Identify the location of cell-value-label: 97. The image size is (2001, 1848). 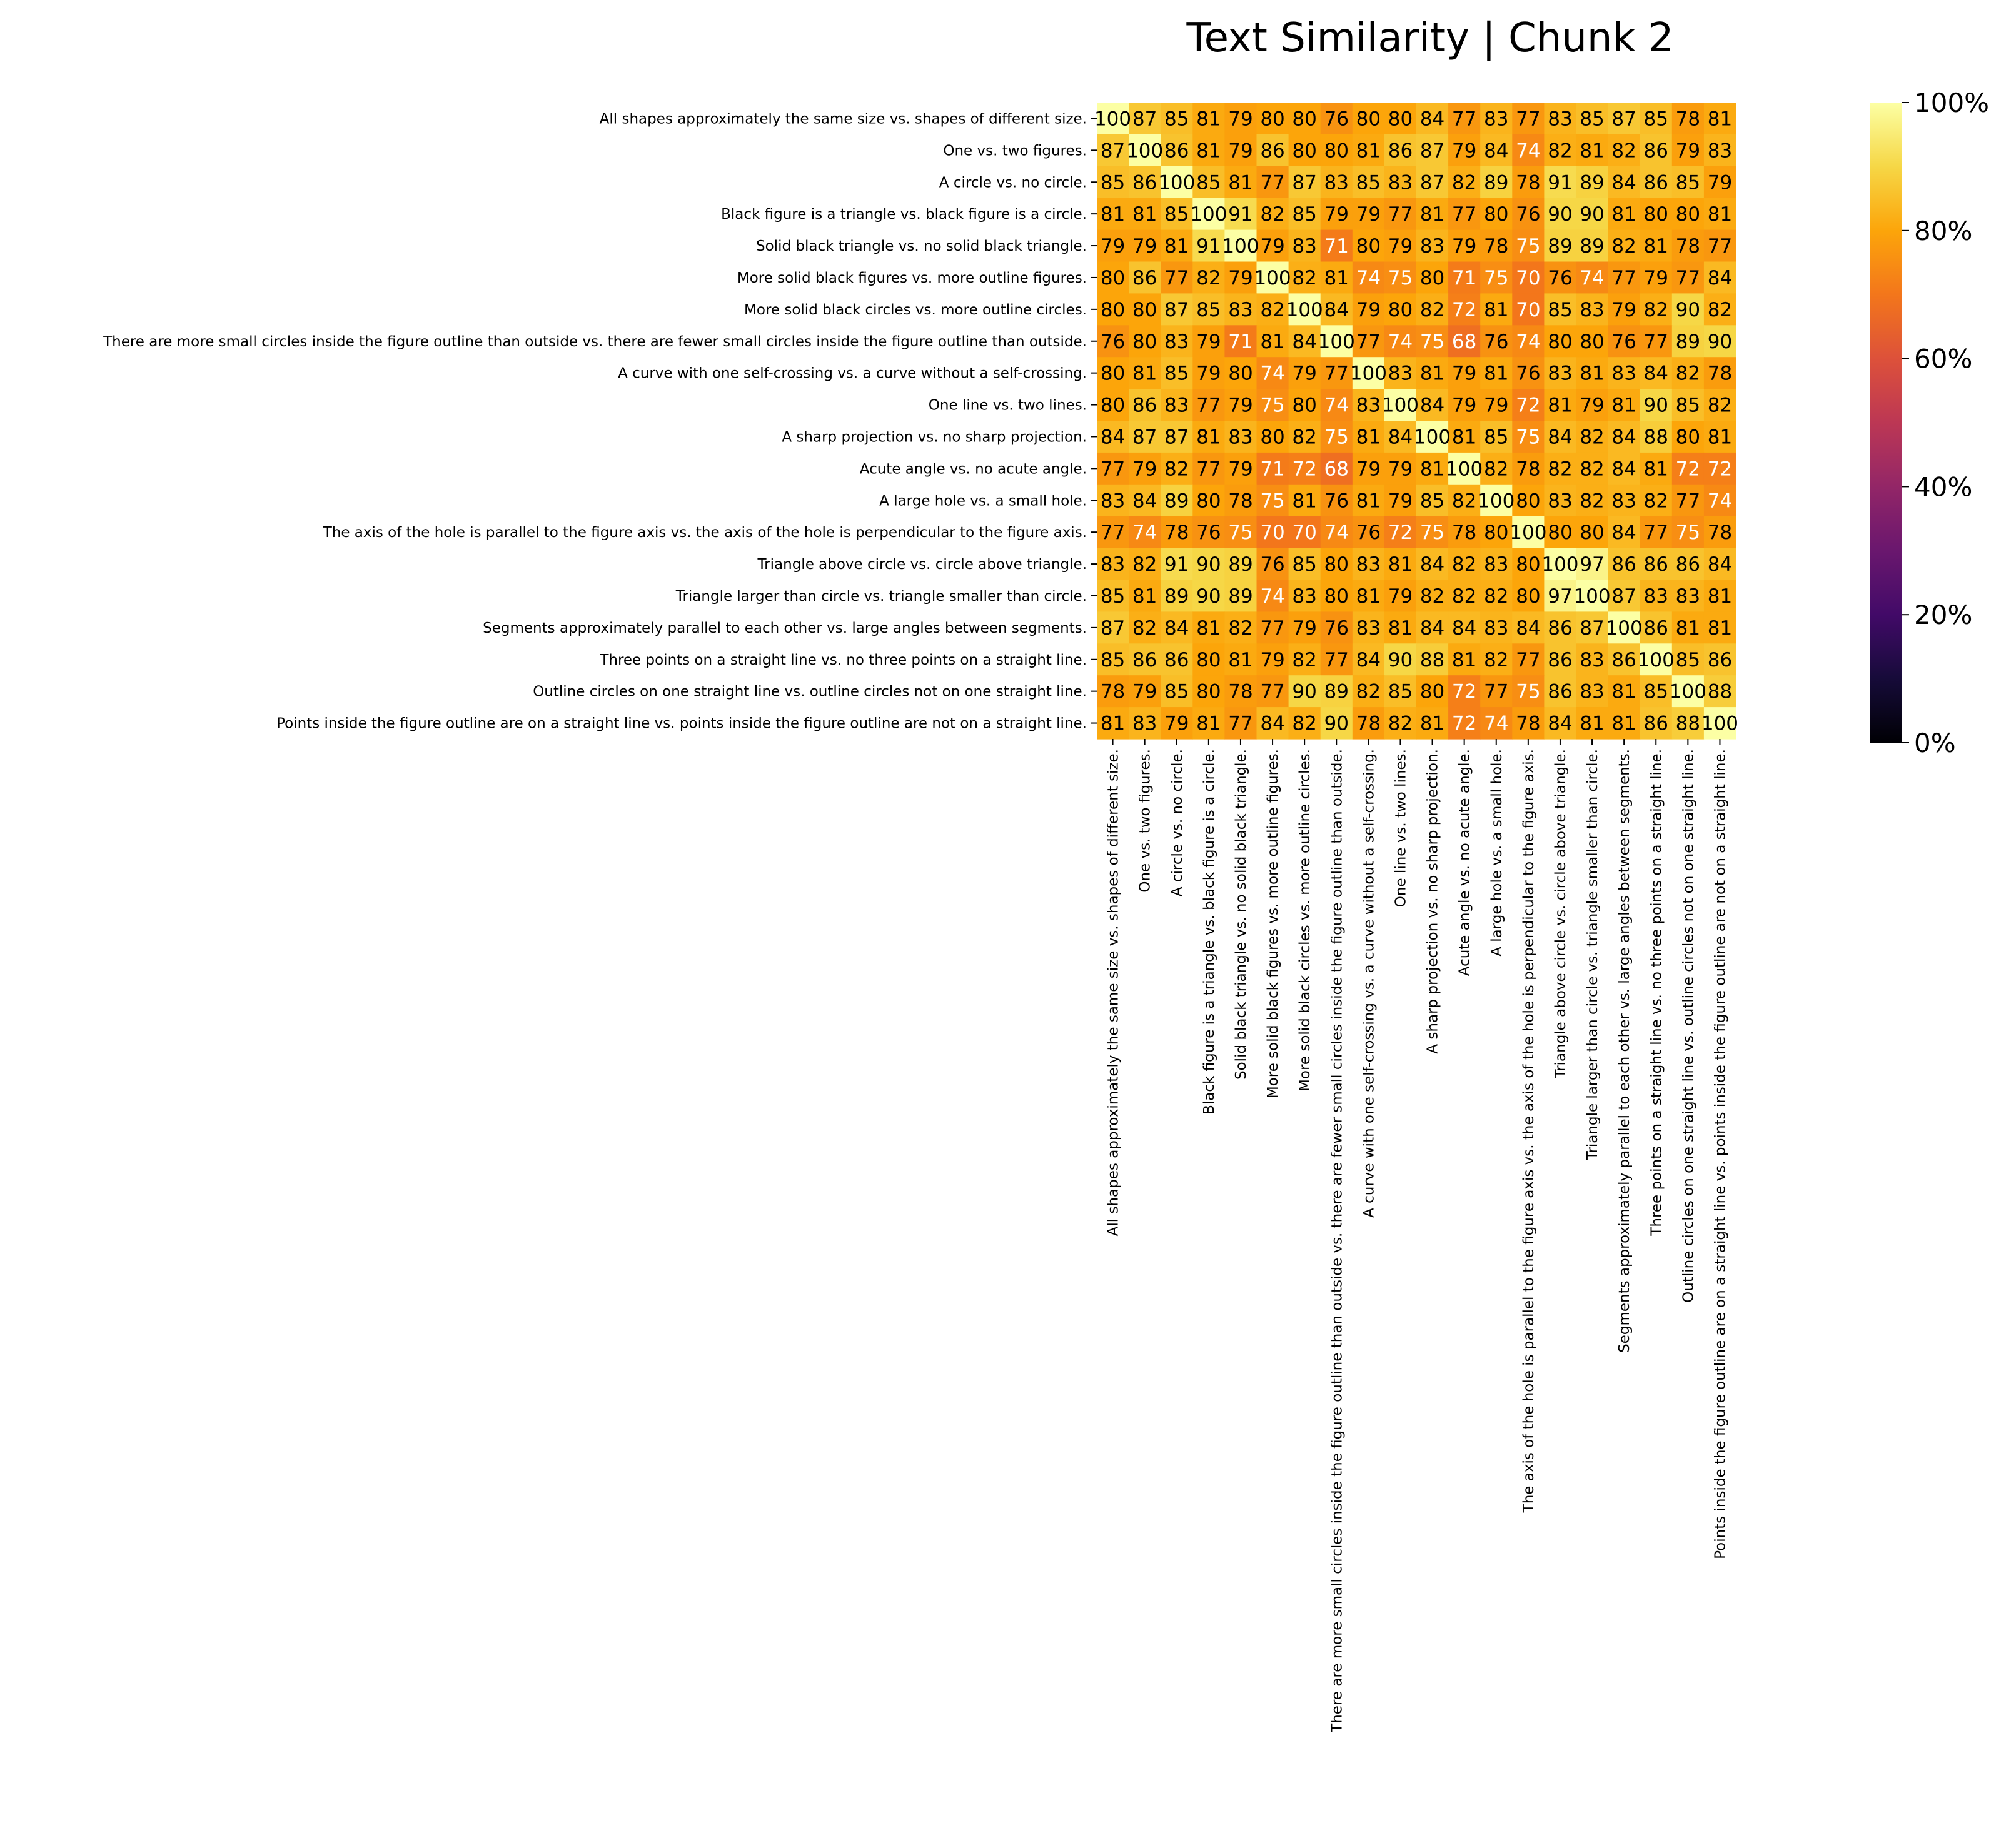
(1592, 564).